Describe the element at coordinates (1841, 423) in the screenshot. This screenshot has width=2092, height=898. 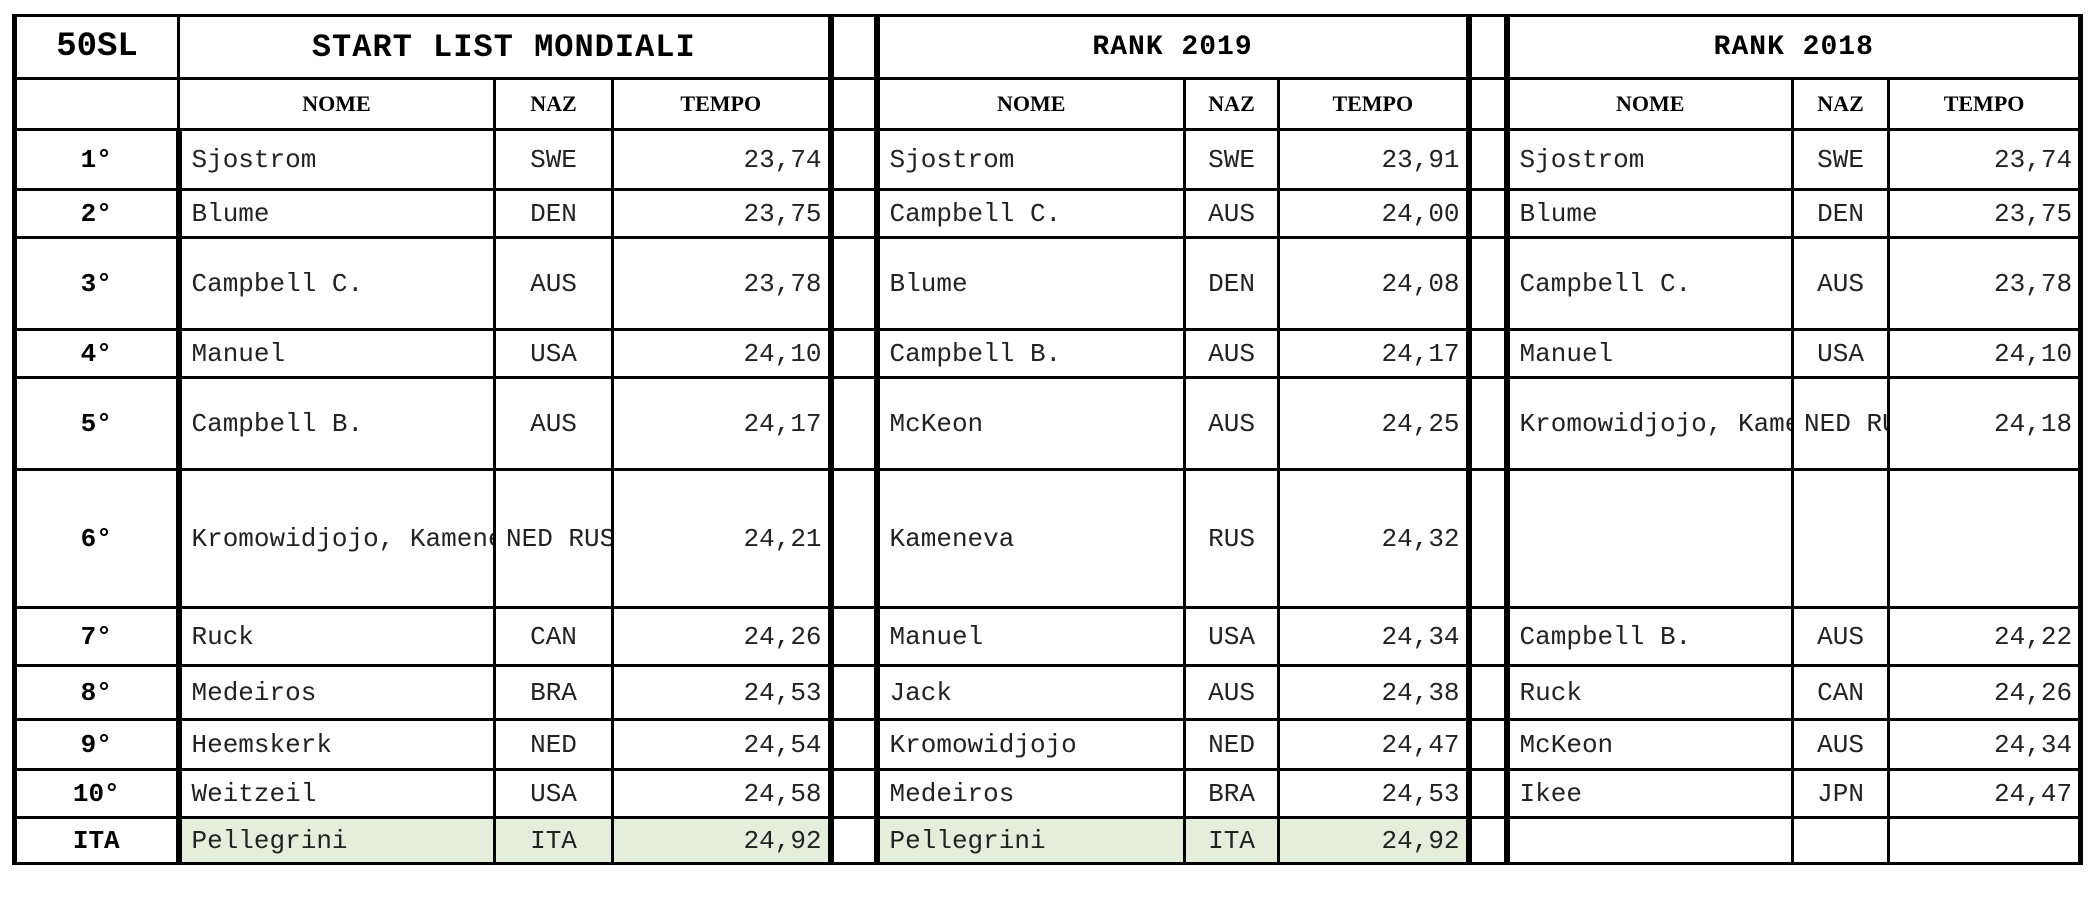
I see `r2018-naz-cell: NED RUS` at that location.